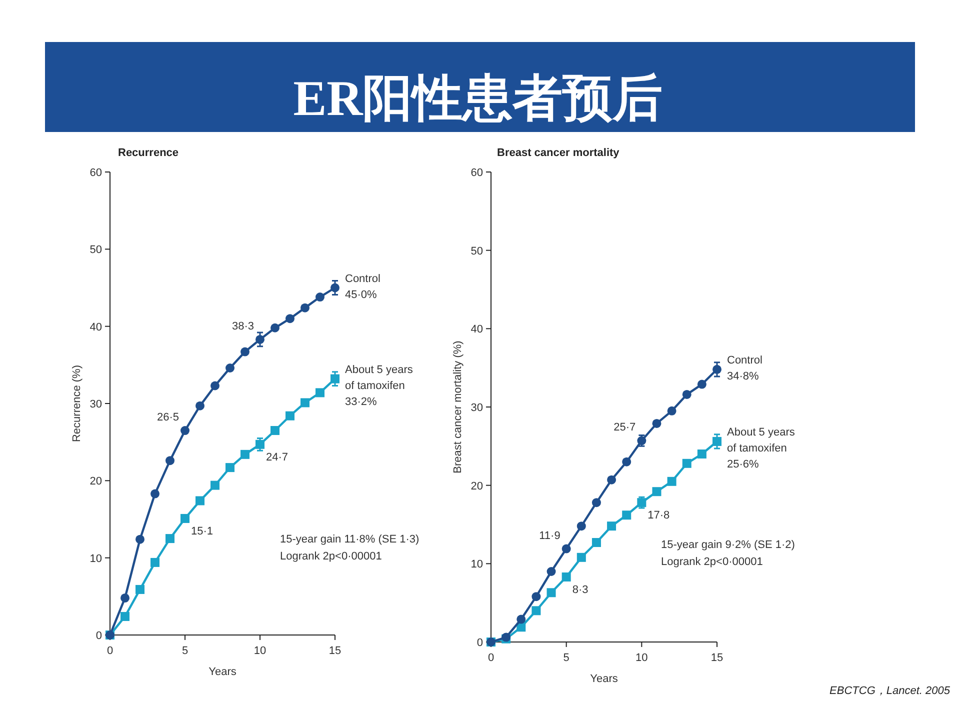  Describe the element at coordinates (202, 531) in the screenshot. I see `annotation: 15·1` at that location.